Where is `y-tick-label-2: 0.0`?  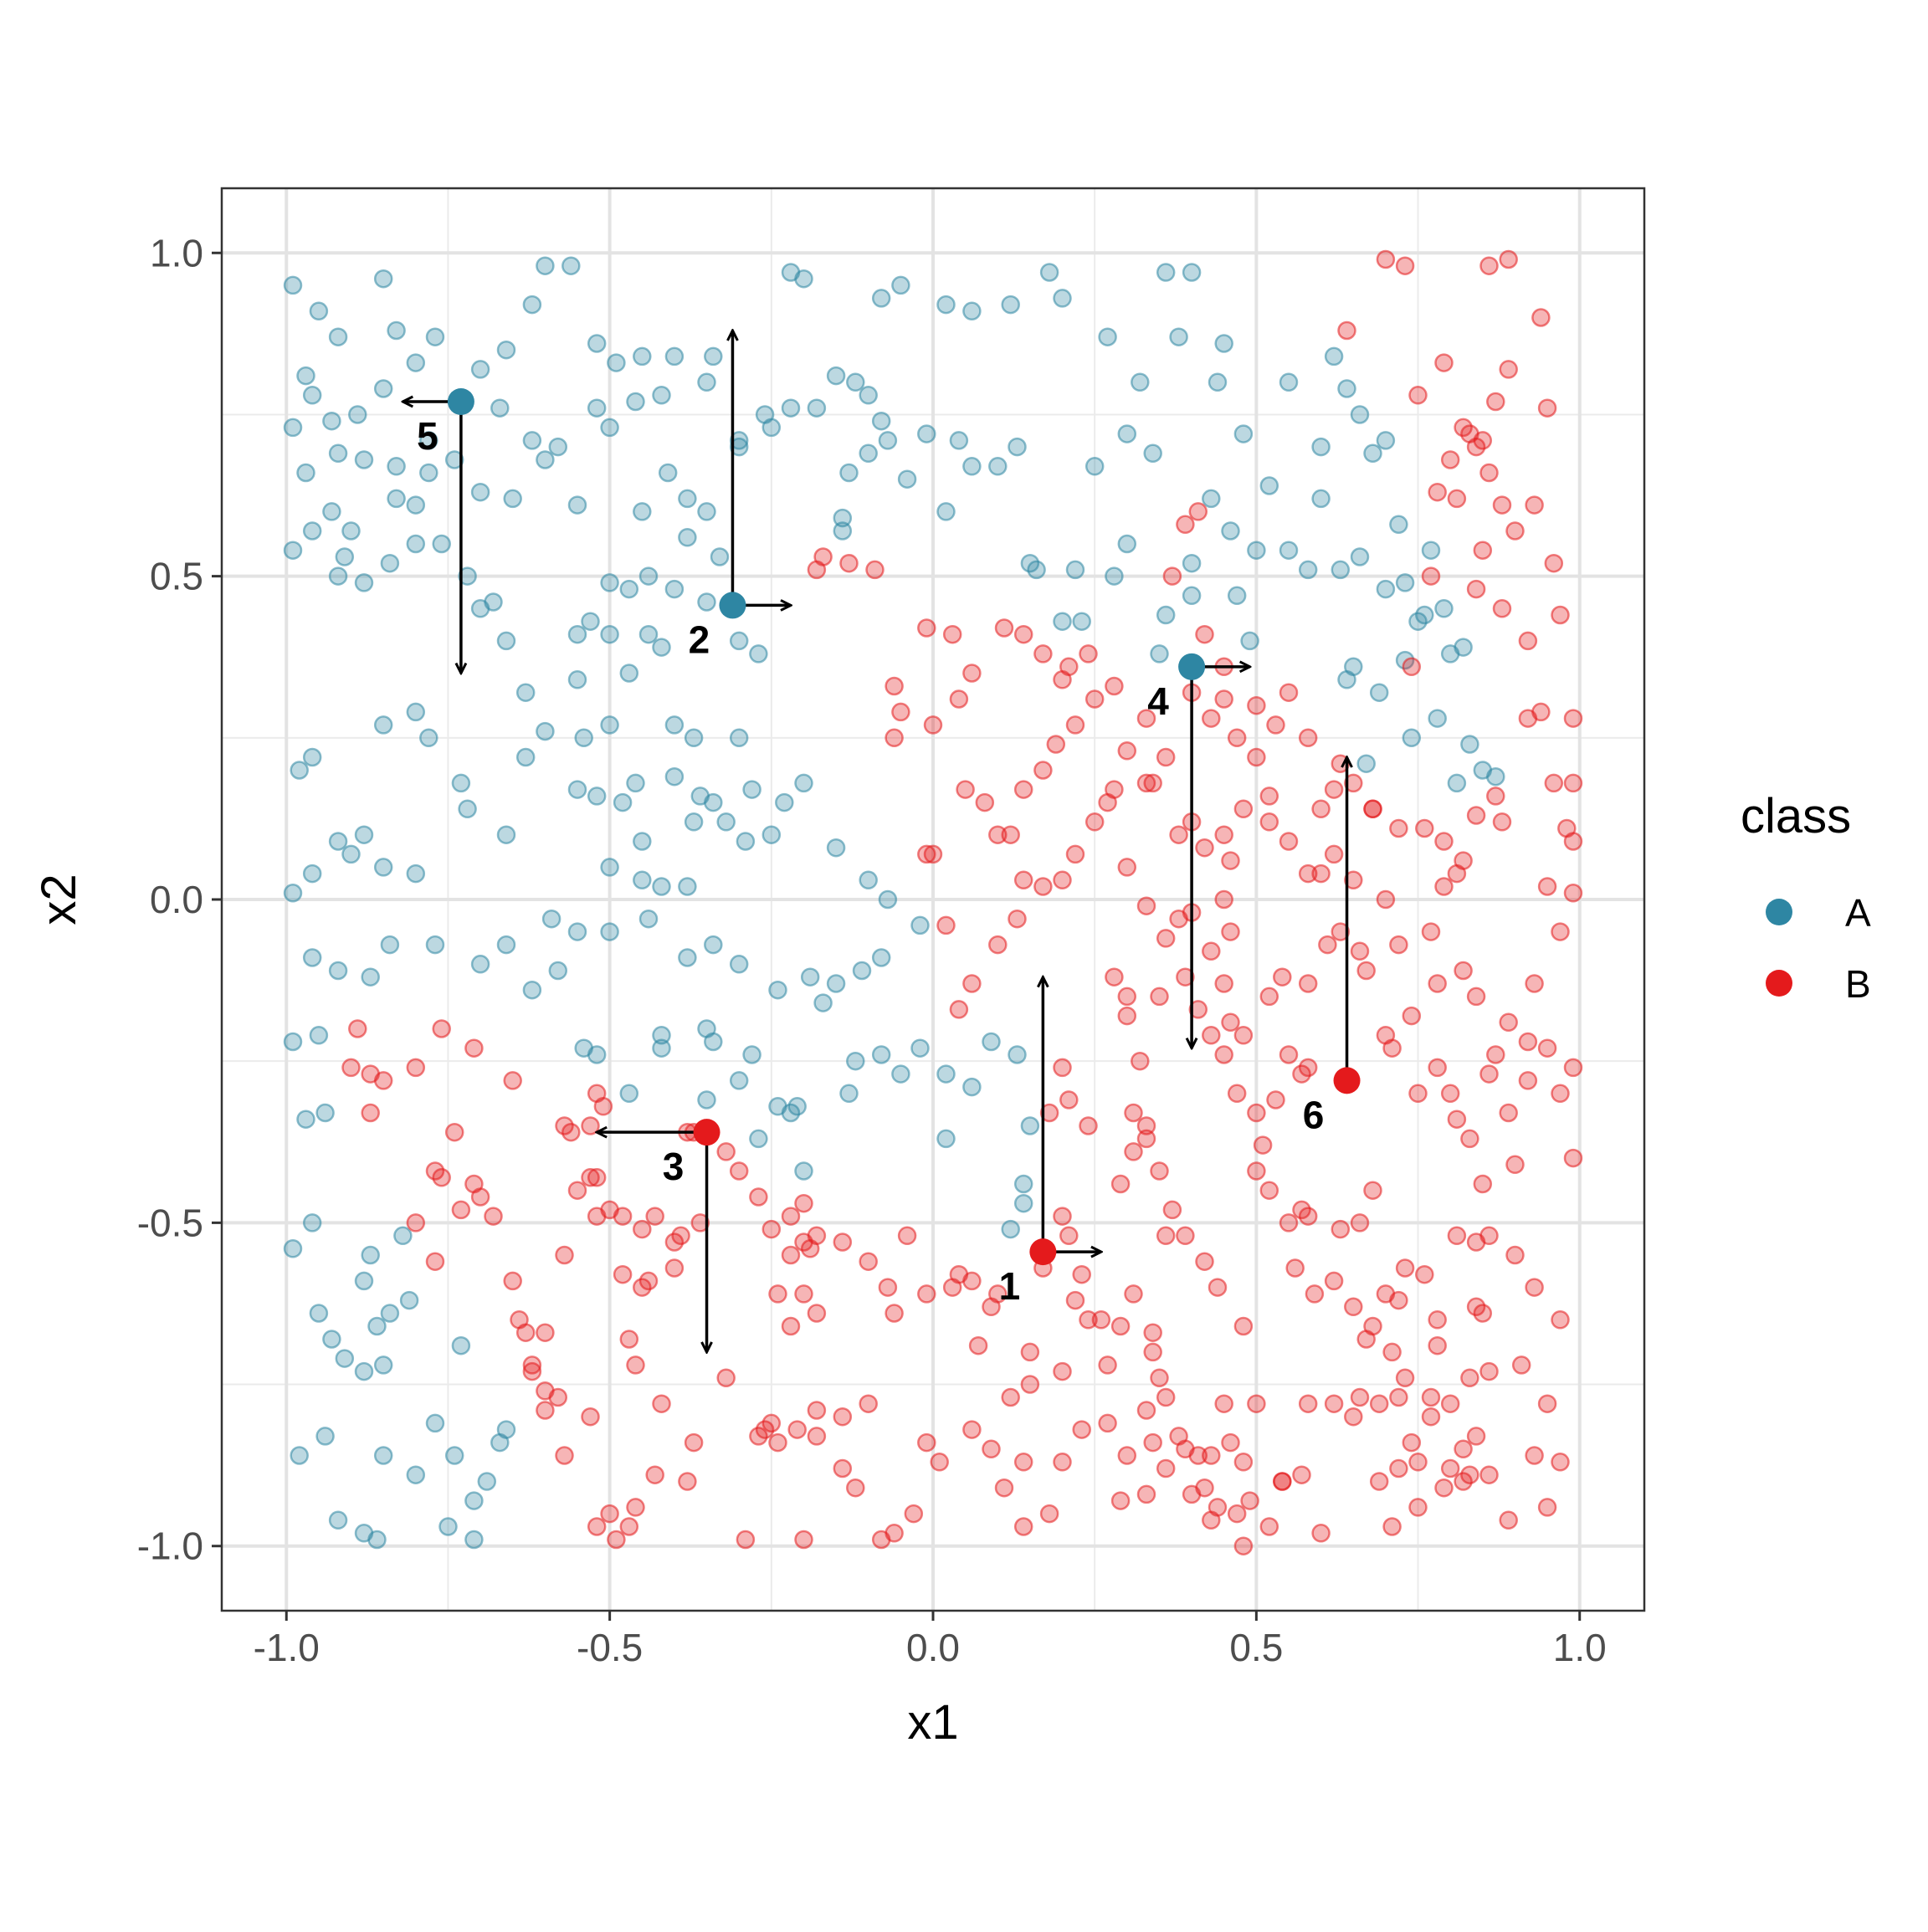
y-tick-label-2: 0.0 is located at coordinates (176, 899).